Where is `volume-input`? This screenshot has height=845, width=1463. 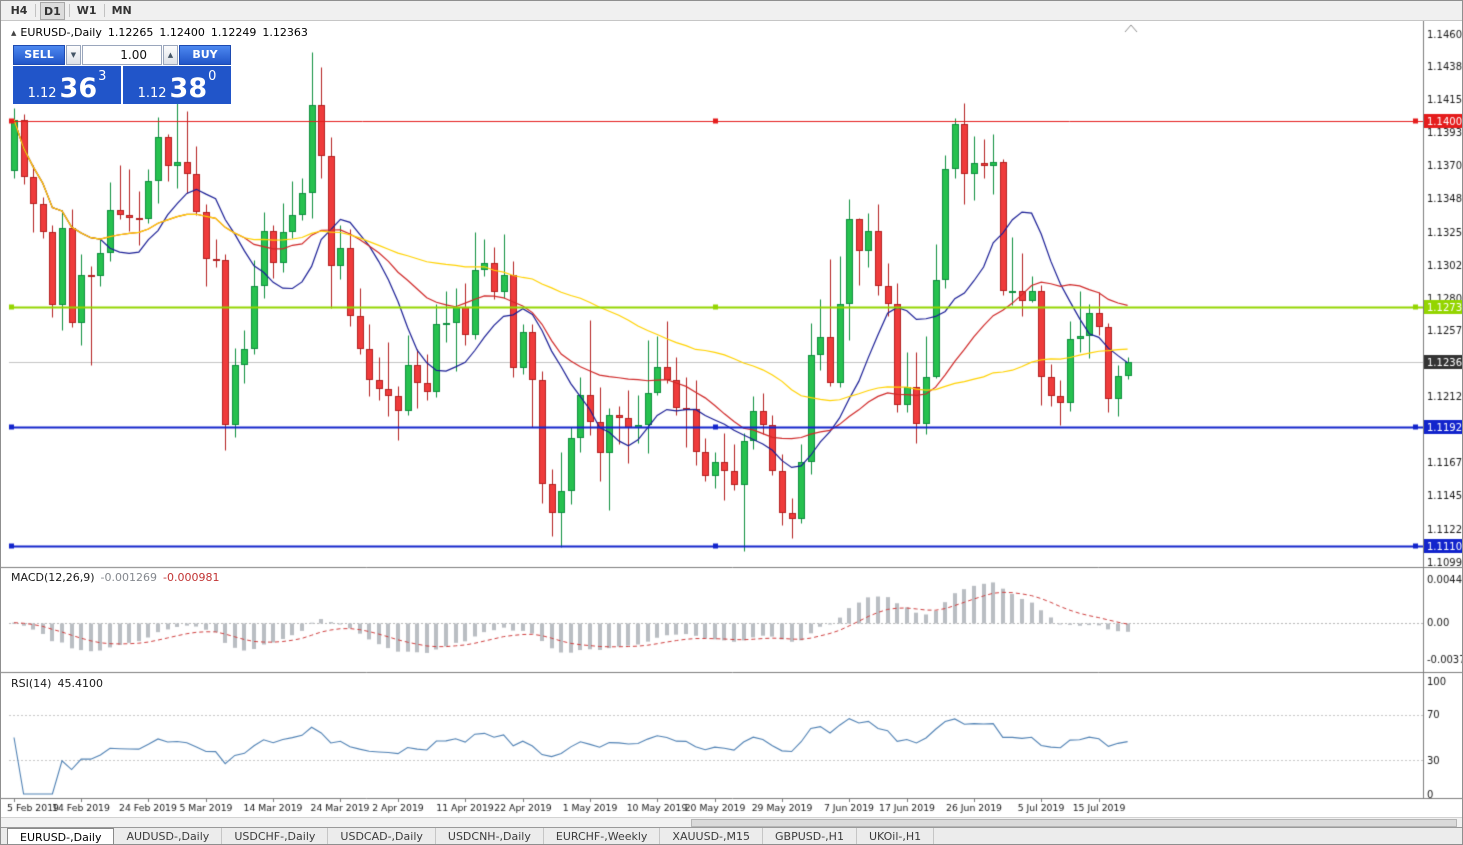
volume-input is located at coordinates (122, 55).